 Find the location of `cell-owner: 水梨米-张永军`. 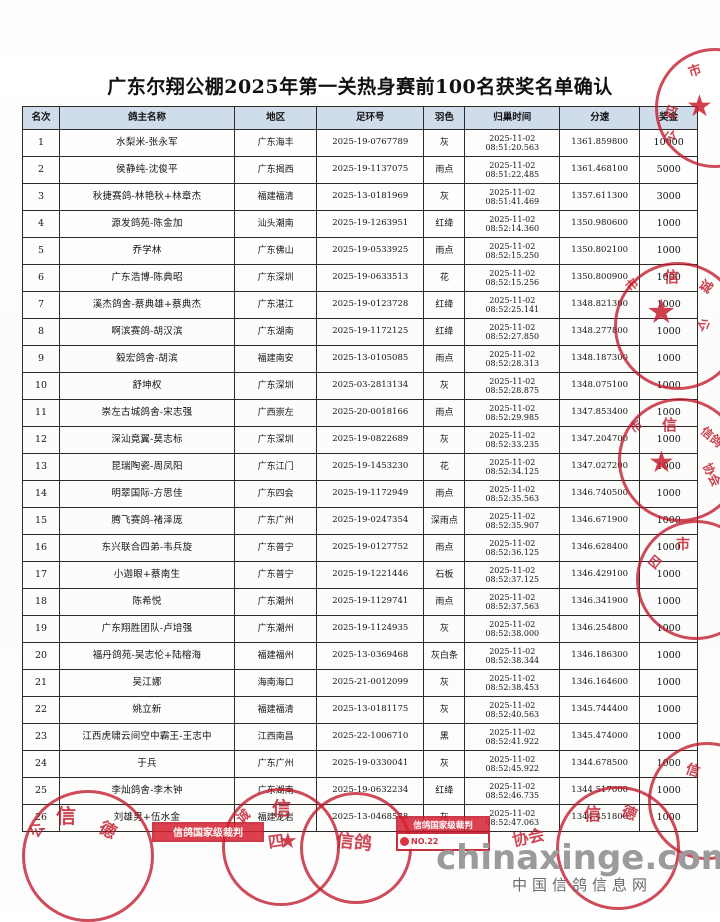

cell-owner: 水梨米-张永军 is located at coordinates (147, 143).